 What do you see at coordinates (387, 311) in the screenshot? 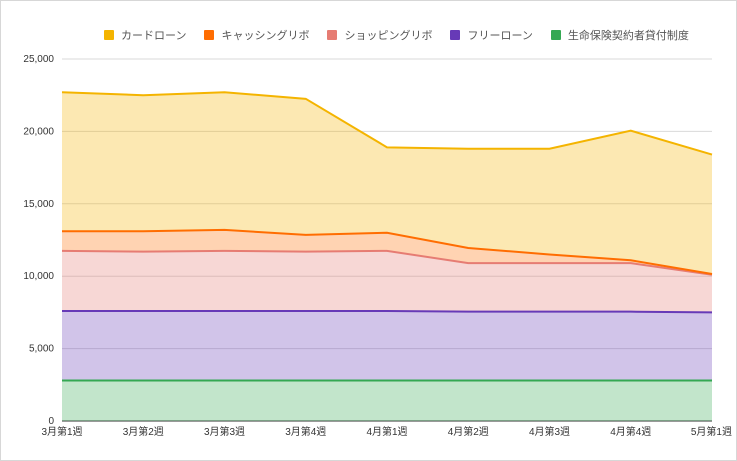
I see `line-フリーローン` at bounding box center [387, 311].